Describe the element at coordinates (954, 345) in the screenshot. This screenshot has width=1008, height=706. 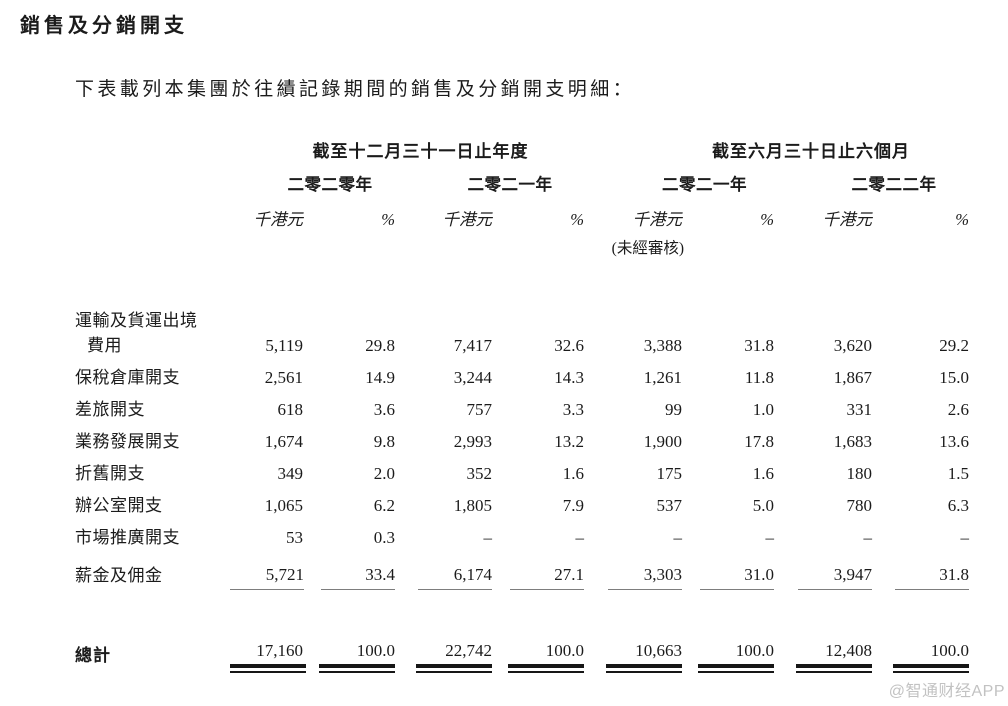
I see `cell-value: 29.2` at that location.